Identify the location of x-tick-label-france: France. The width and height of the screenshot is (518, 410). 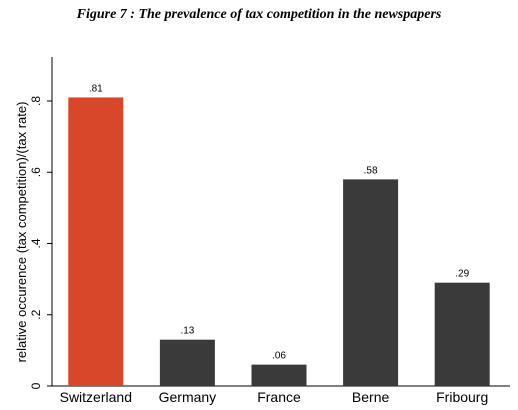
(279, 397).